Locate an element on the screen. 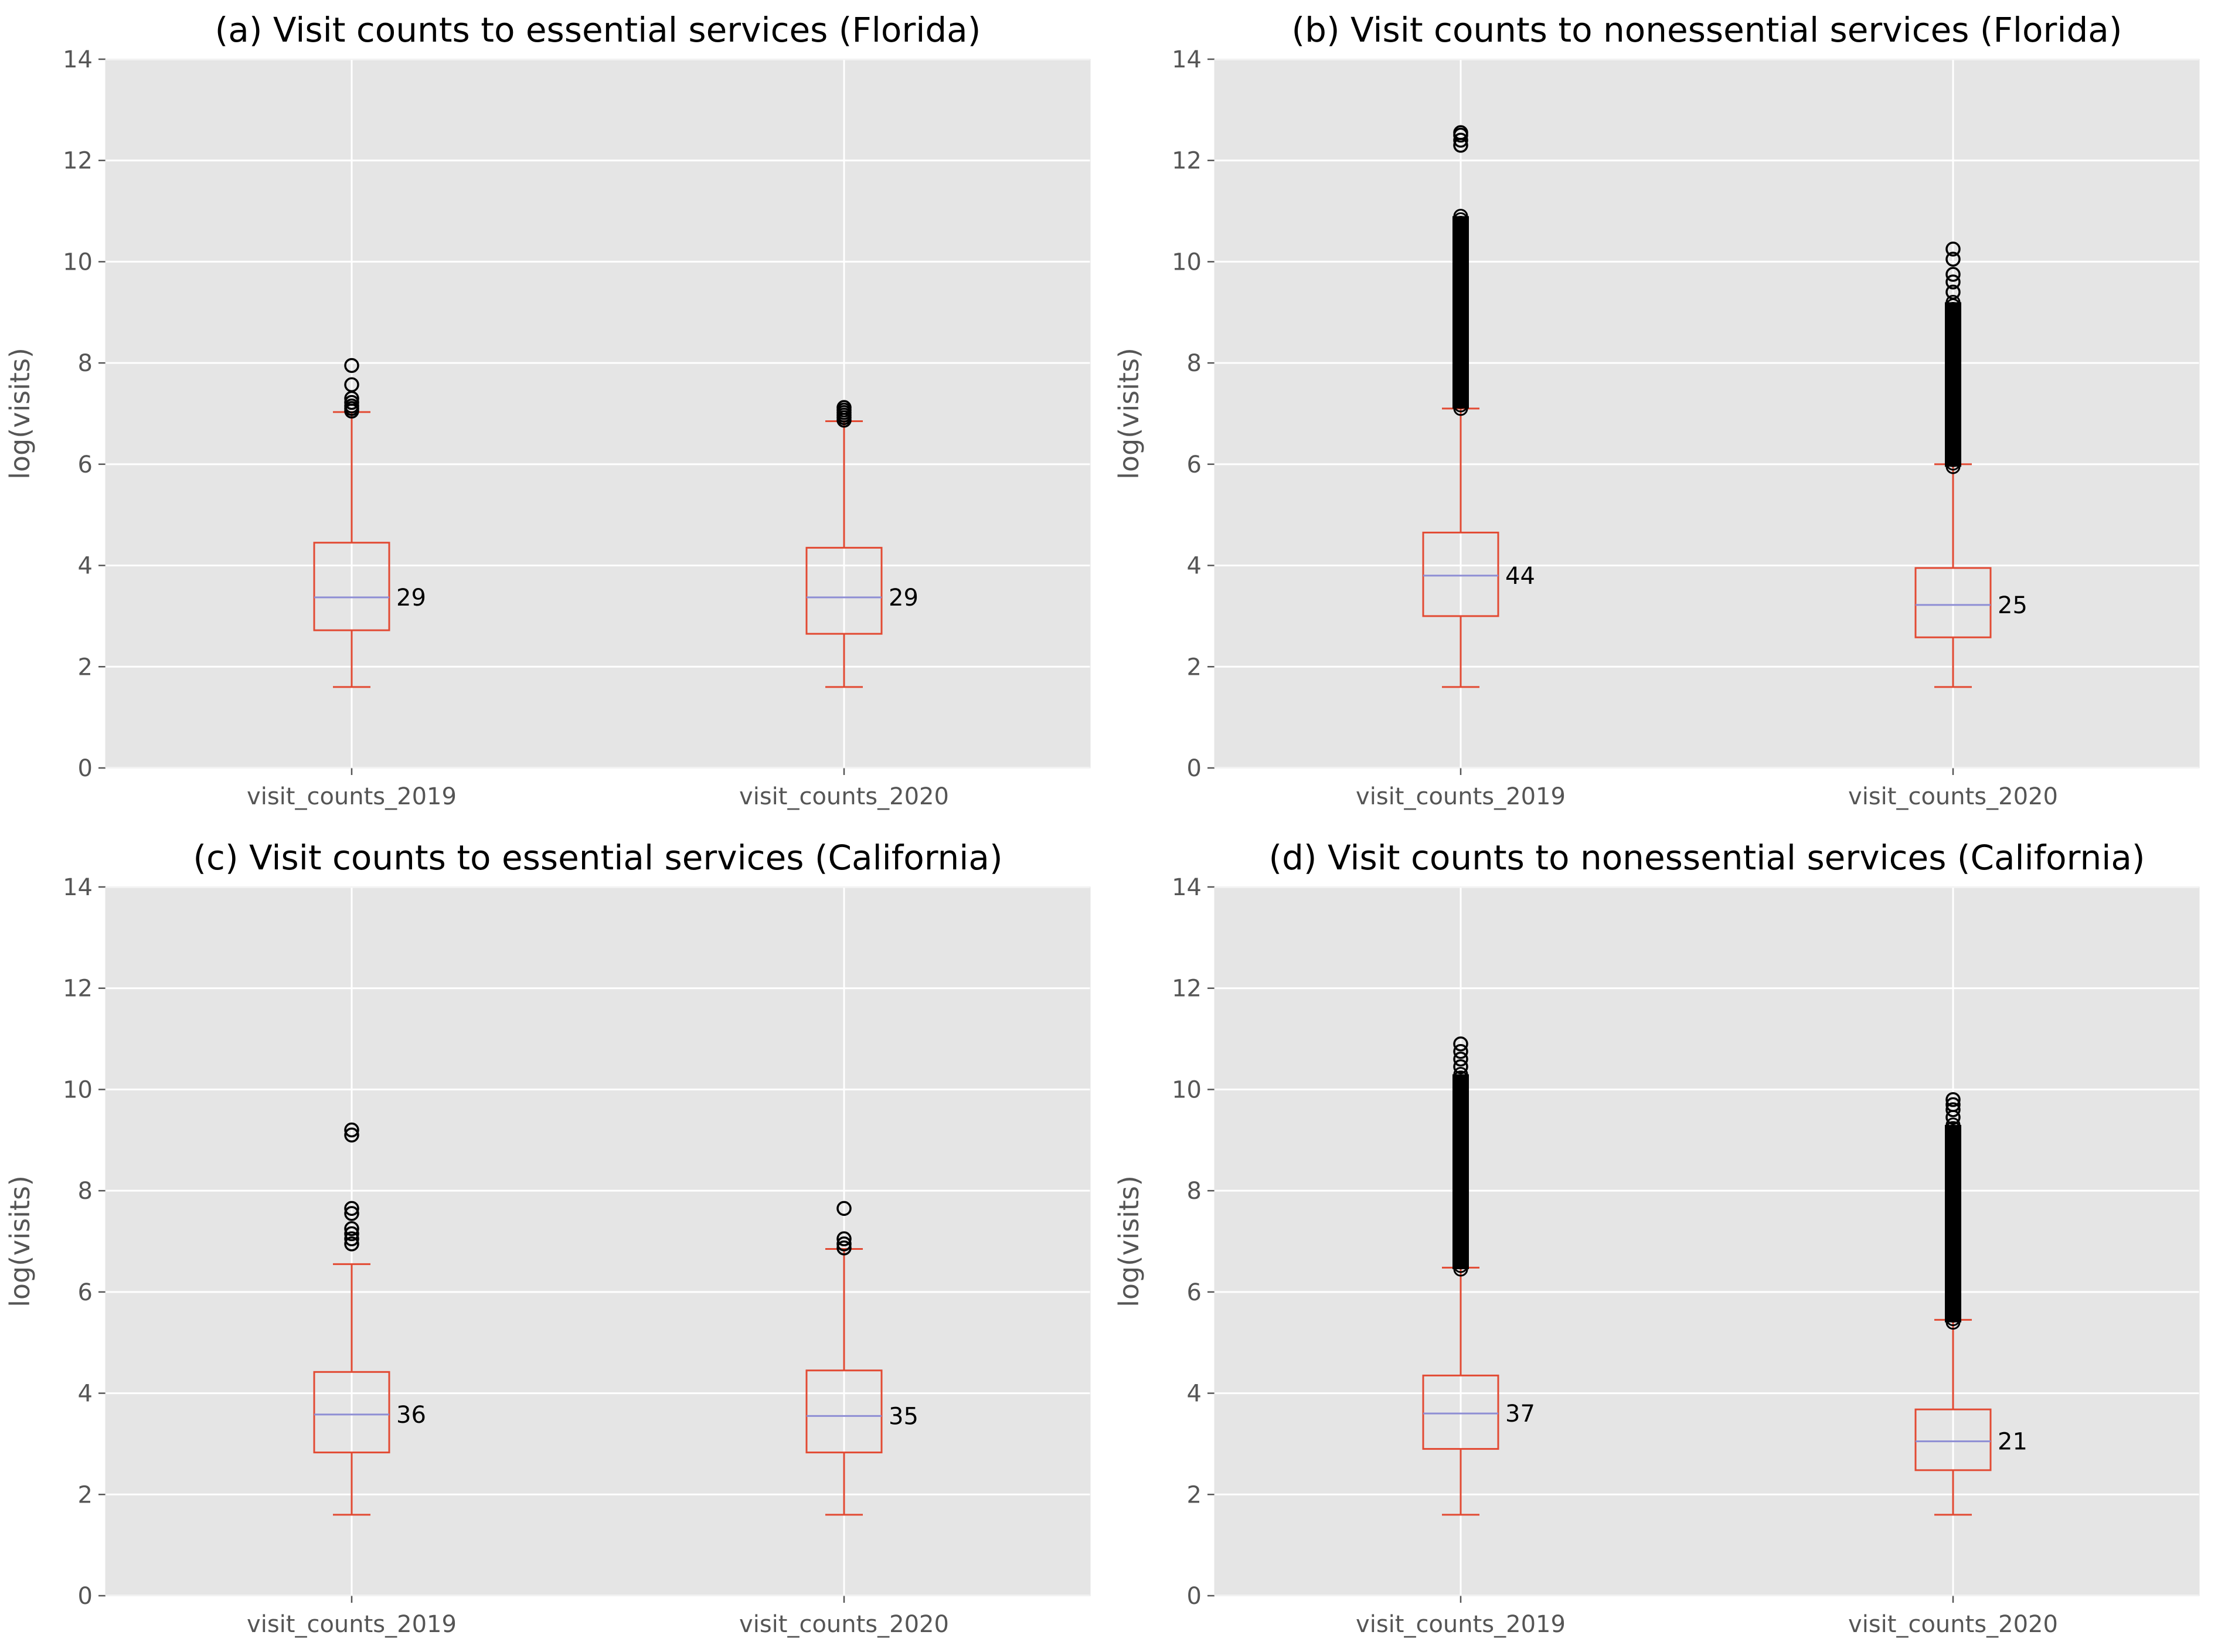 The width and height of the screenshot is (2218, 1652). y-tick-label: 4 is located at coordinates (1194, 566).